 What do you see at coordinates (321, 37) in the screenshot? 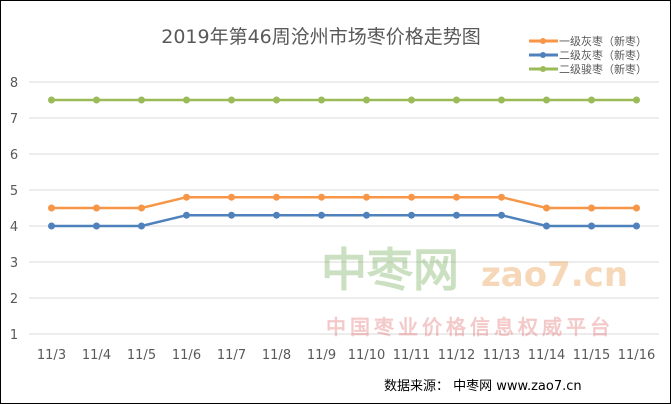
I see `chart-title: 2019年第46周沧州市场枣价格走势图` at bounding box center [321, 37].